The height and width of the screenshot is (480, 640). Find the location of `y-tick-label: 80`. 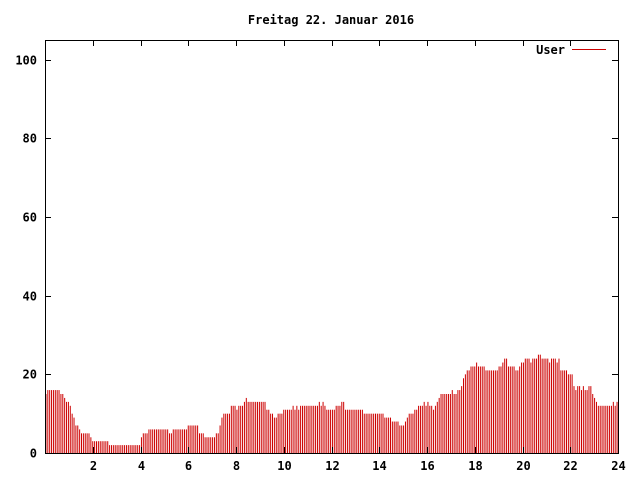

y-tick-label: 80 is located at coordinates (30, 139).